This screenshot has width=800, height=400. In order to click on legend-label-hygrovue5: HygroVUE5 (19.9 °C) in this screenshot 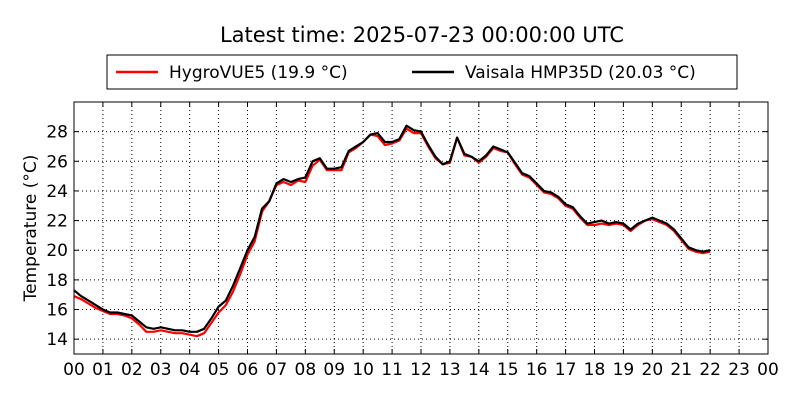, I will do `click(258, 73)`.